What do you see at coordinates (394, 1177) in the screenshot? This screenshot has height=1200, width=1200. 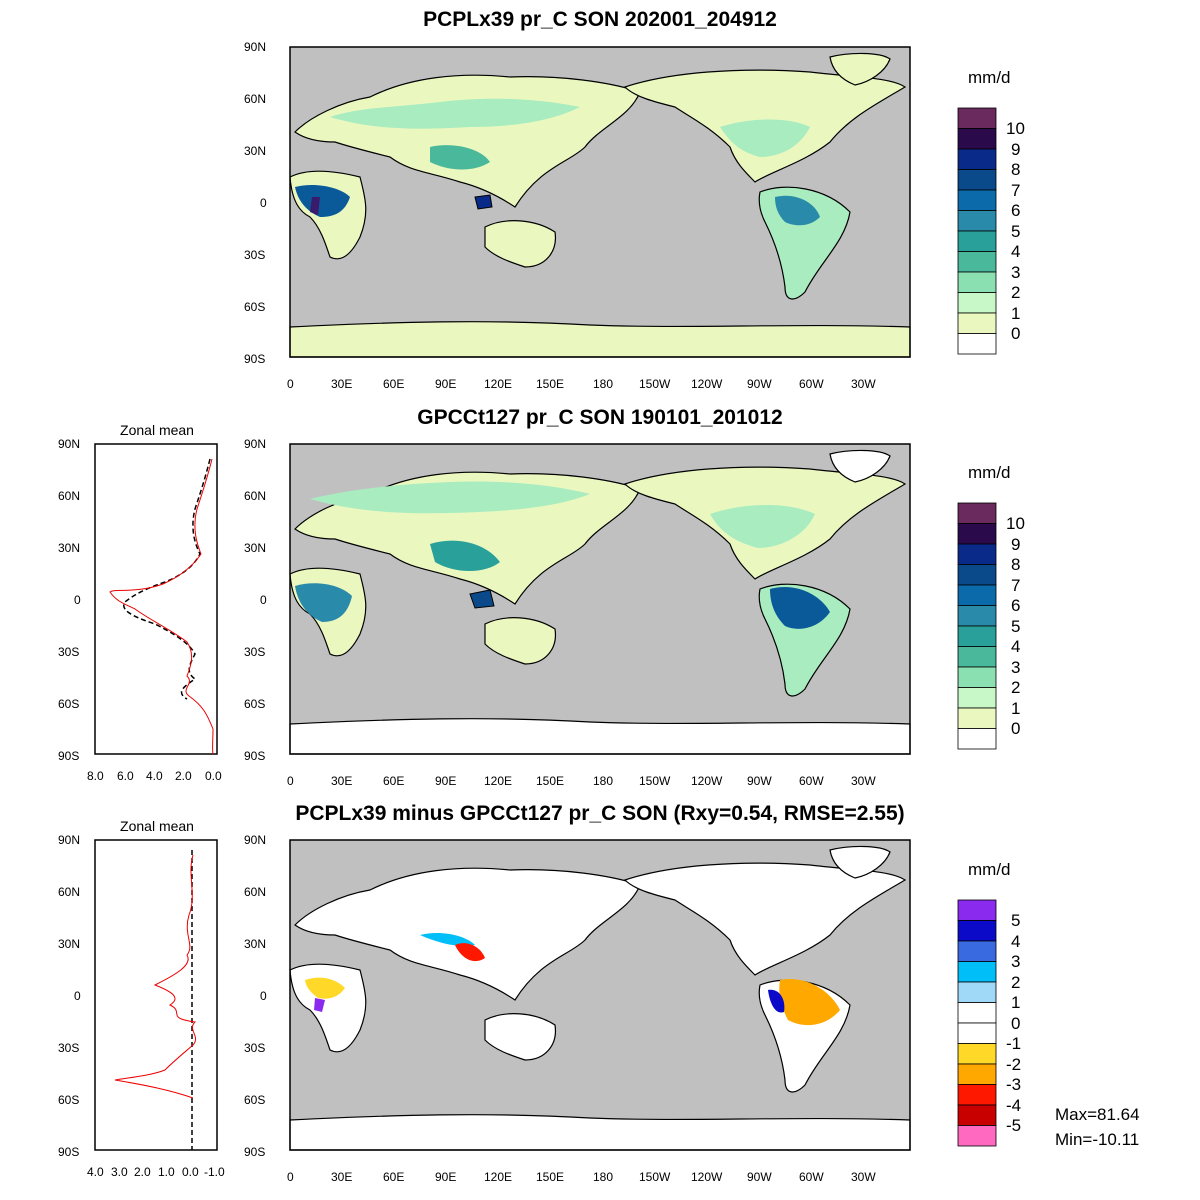 I see `panel3-lon-label: 60E` at bounding box center [394, 1177].